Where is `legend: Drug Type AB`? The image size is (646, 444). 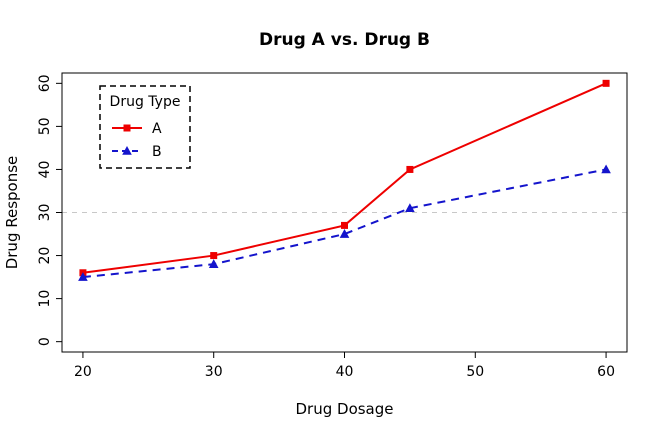
legend: Drug Type AB is located at coordinates (145, 127).